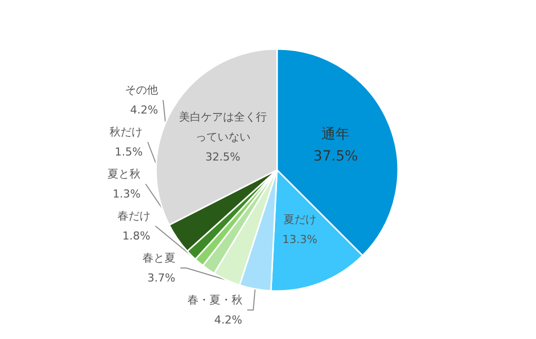  Describe the element at coordinates (124, 174) in the screenshot. I see `slice-label: 夏と秋` at that location.